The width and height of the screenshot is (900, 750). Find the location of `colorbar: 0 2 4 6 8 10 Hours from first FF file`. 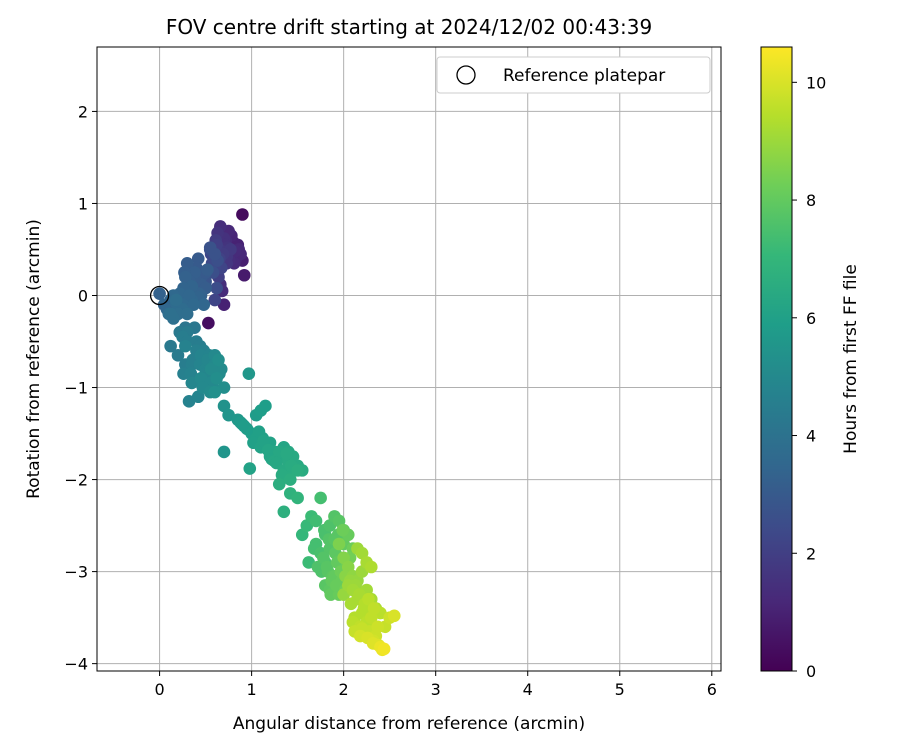

colorbar: 0 2 4 6 8 10 Hours from first FF file is located at coordinates (810, 363).